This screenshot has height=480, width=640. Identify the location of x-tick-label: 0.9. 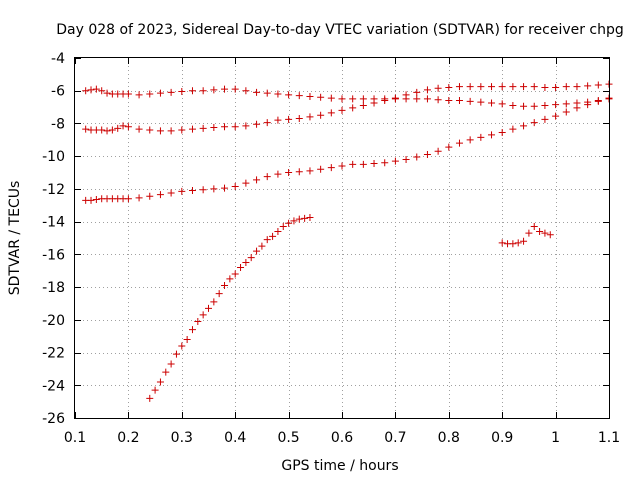
(502, 438).